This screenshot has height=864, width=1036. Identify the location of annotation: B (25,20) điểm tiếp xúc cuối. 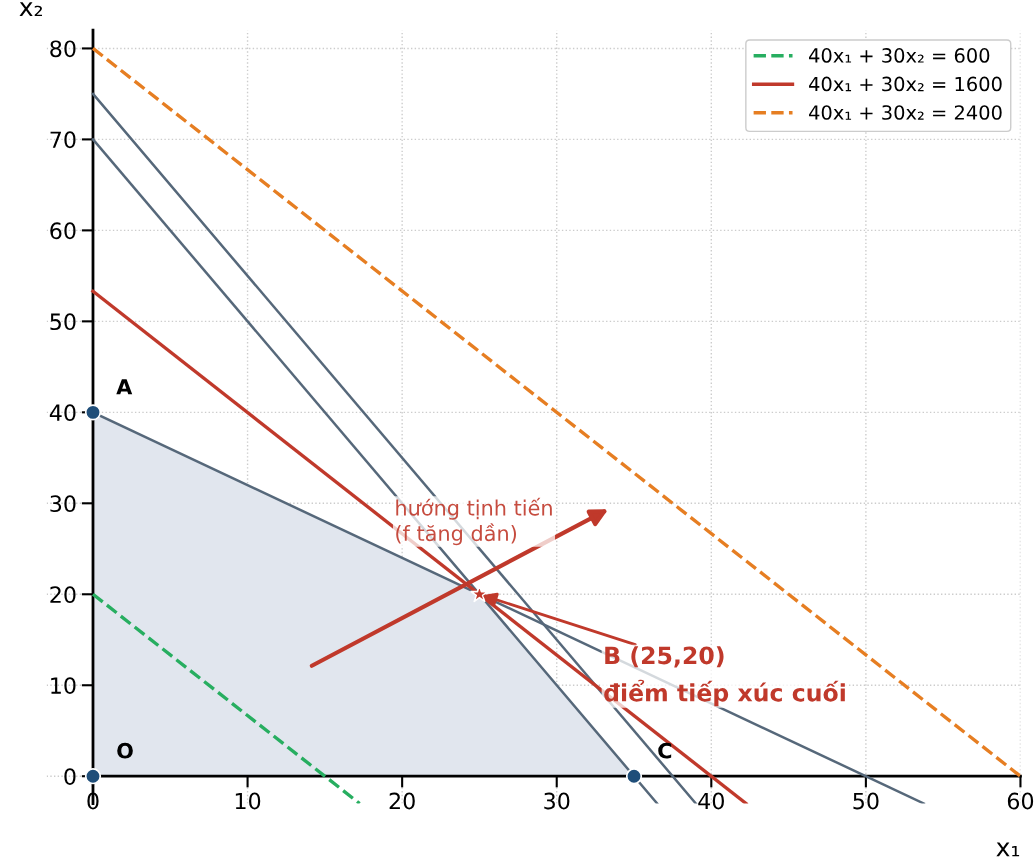
(724, 676).